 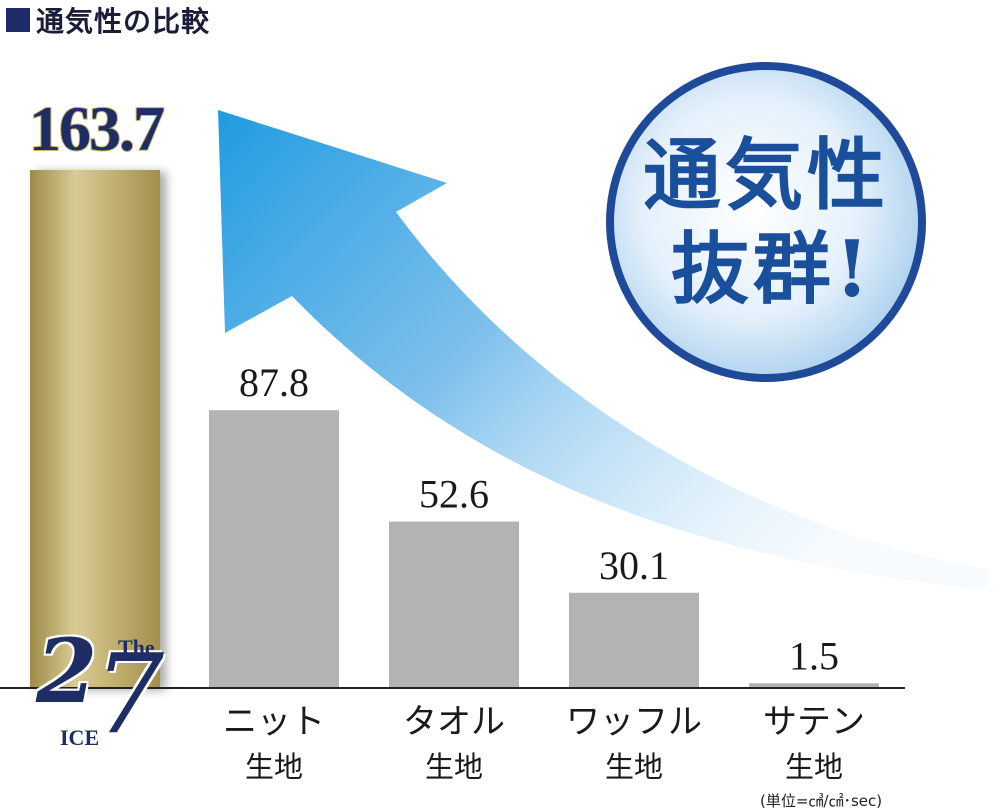 I want to click on category-label-4: サテン, so click(x=814, y=722).